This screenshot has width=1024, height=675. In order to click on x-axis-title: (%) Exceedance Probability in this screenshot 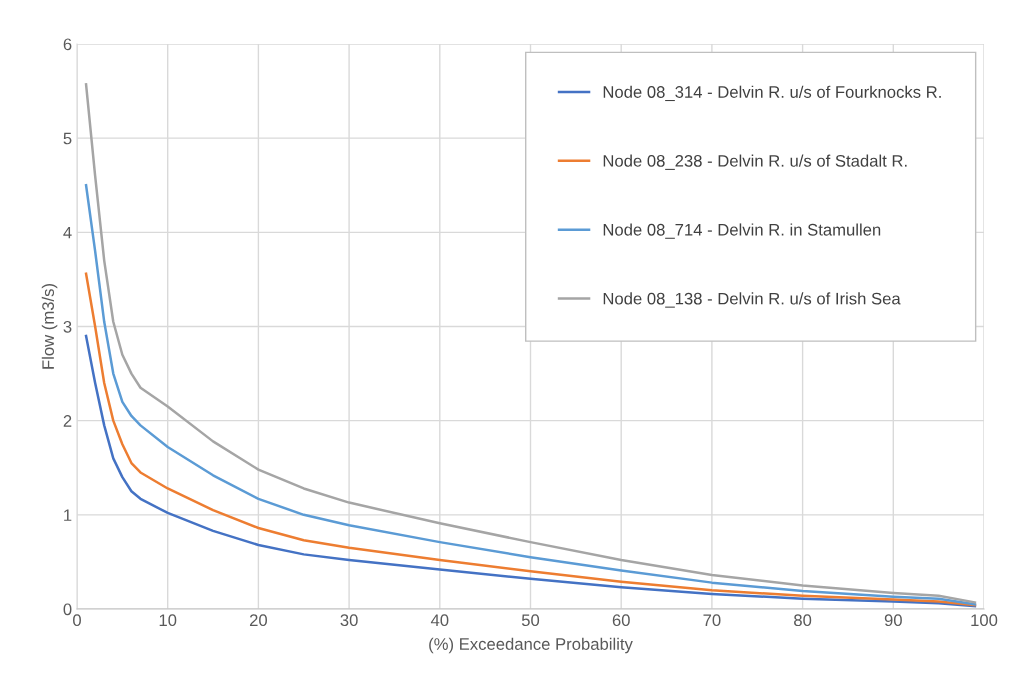, I will do `click(531, 645)`.